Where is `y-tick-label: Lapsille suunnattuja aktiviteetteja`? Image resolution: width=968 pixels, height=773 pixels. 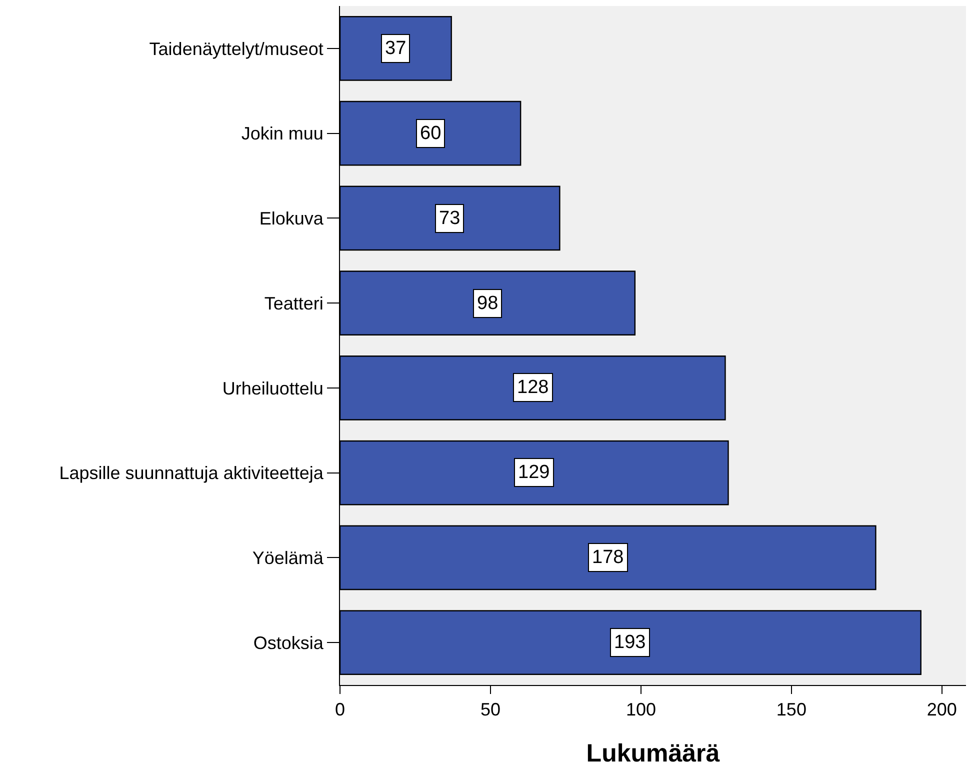 y-tick-label: Lapsille suunnattuja aktiviteetteja is located at coordinates (191, 473).